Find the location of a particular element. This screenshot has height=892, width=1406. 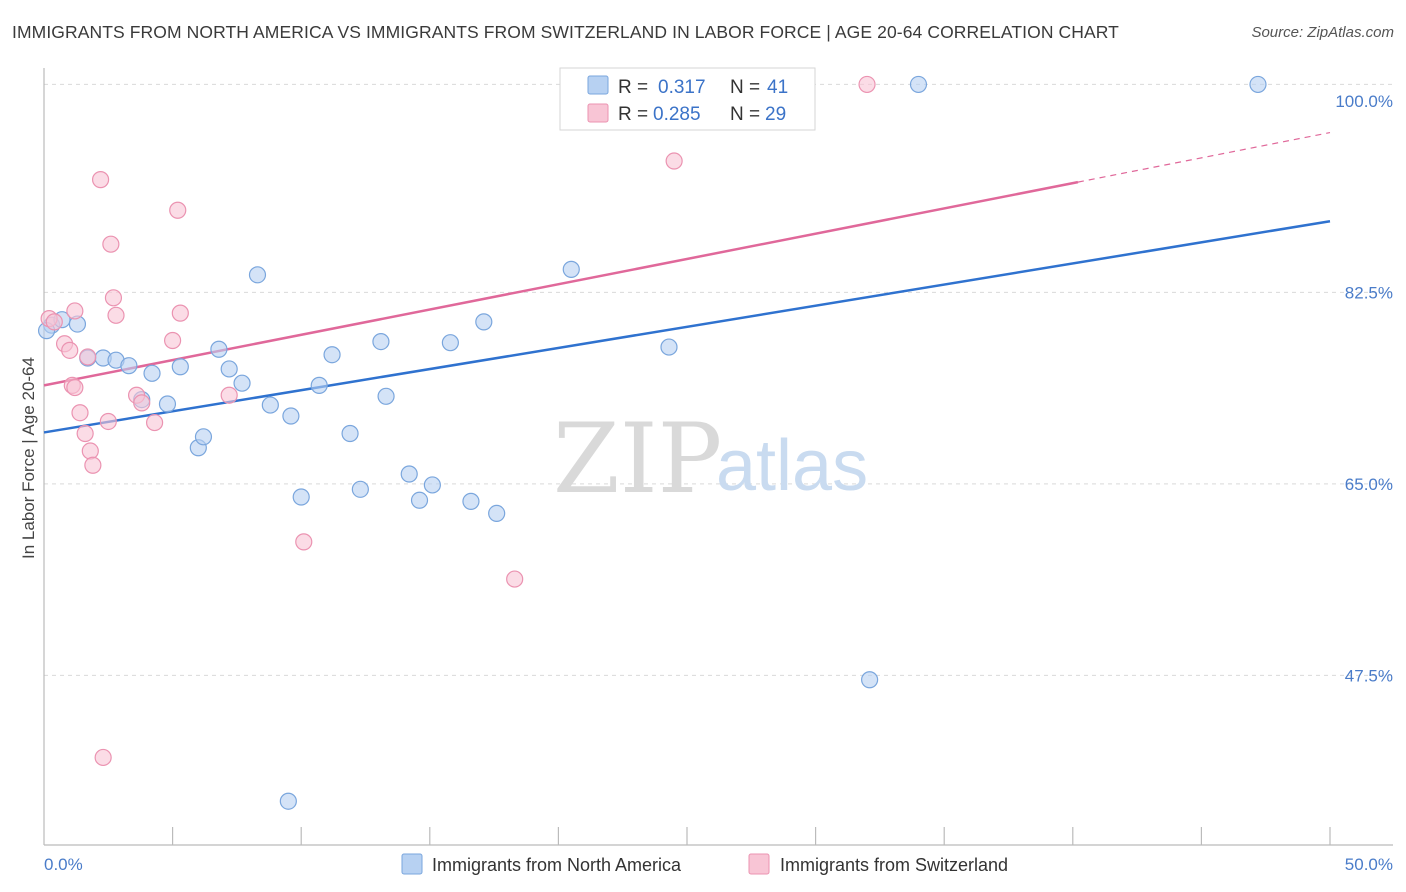

legend-r-label-1: R = is located at coordinates (633, 87).